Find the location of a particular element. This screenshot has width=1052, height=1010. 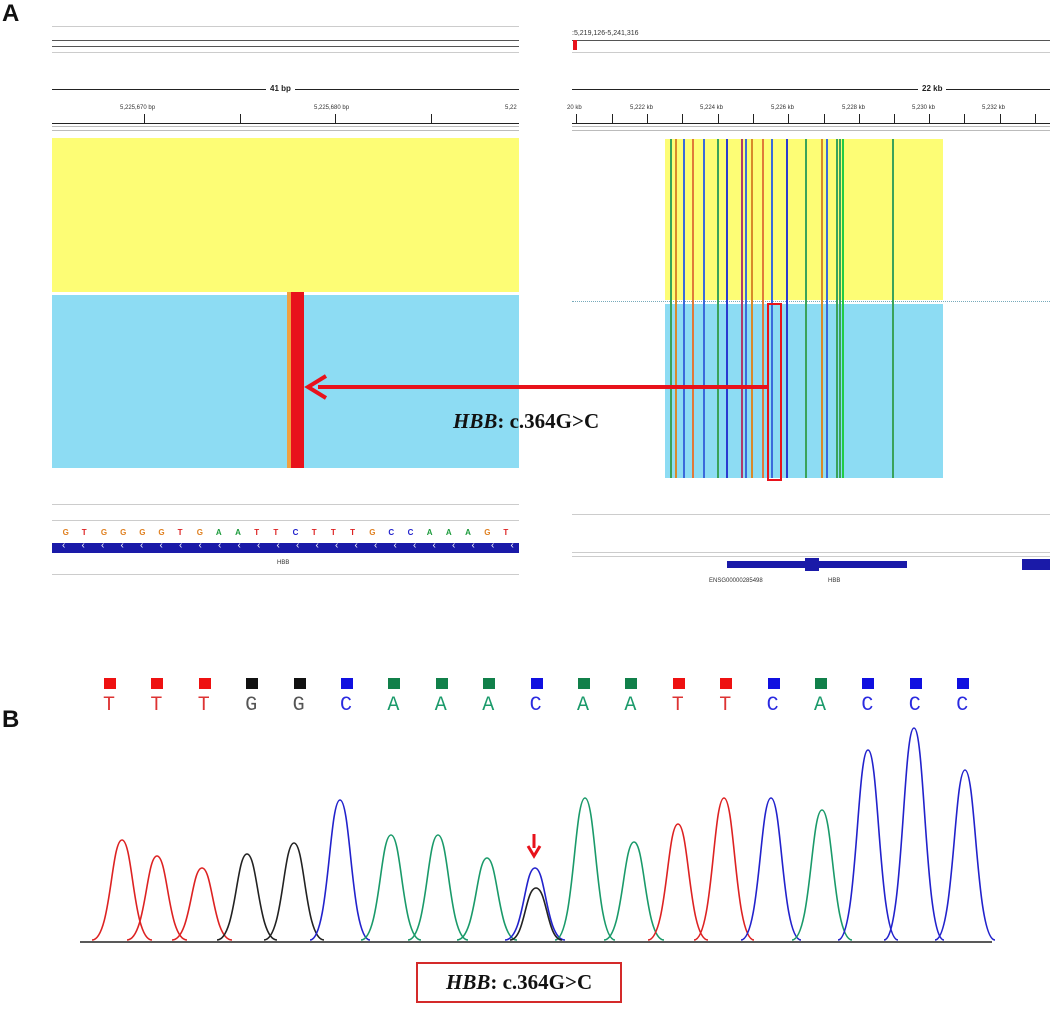

panel-b-label: B is located at coordinates (11, 719).